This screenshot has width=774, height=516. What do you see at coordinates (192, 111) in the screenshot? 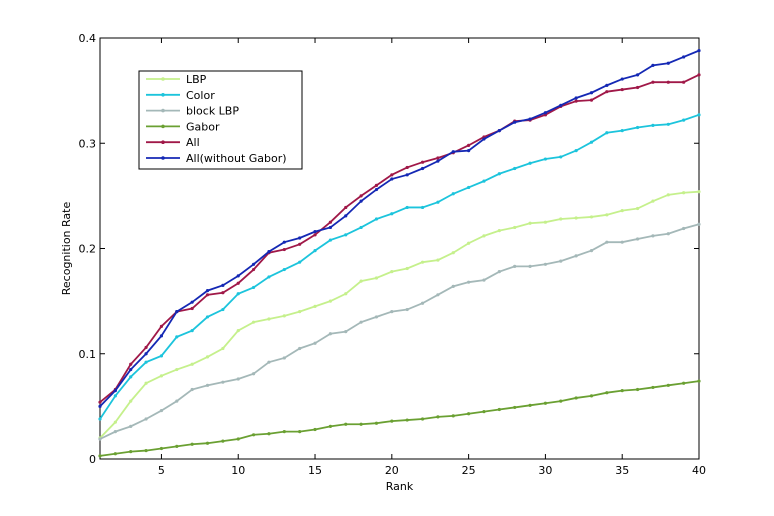
I see `legend-entry: block LBP` at bounding box center [192, 111].